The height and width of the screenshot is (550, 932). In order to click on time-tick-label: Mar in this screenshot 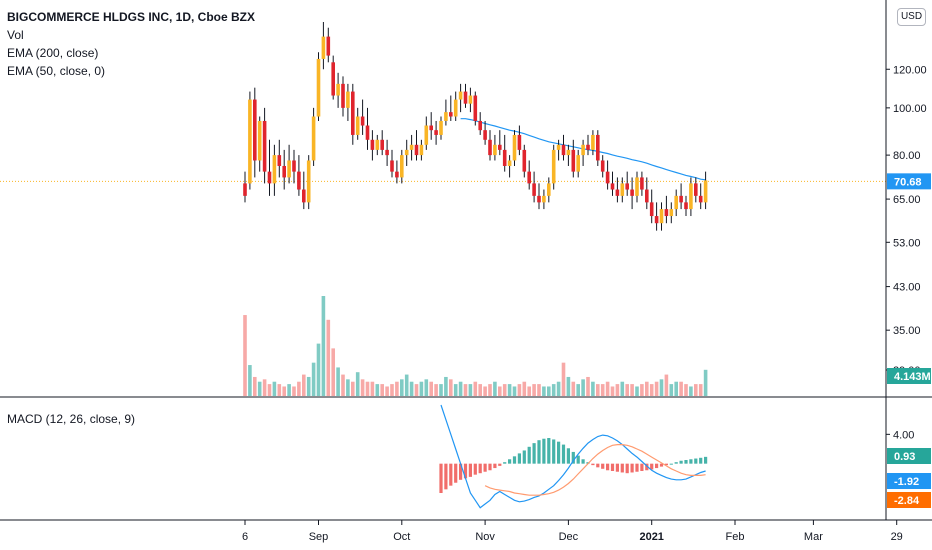, I will do `click(813, 537)`.